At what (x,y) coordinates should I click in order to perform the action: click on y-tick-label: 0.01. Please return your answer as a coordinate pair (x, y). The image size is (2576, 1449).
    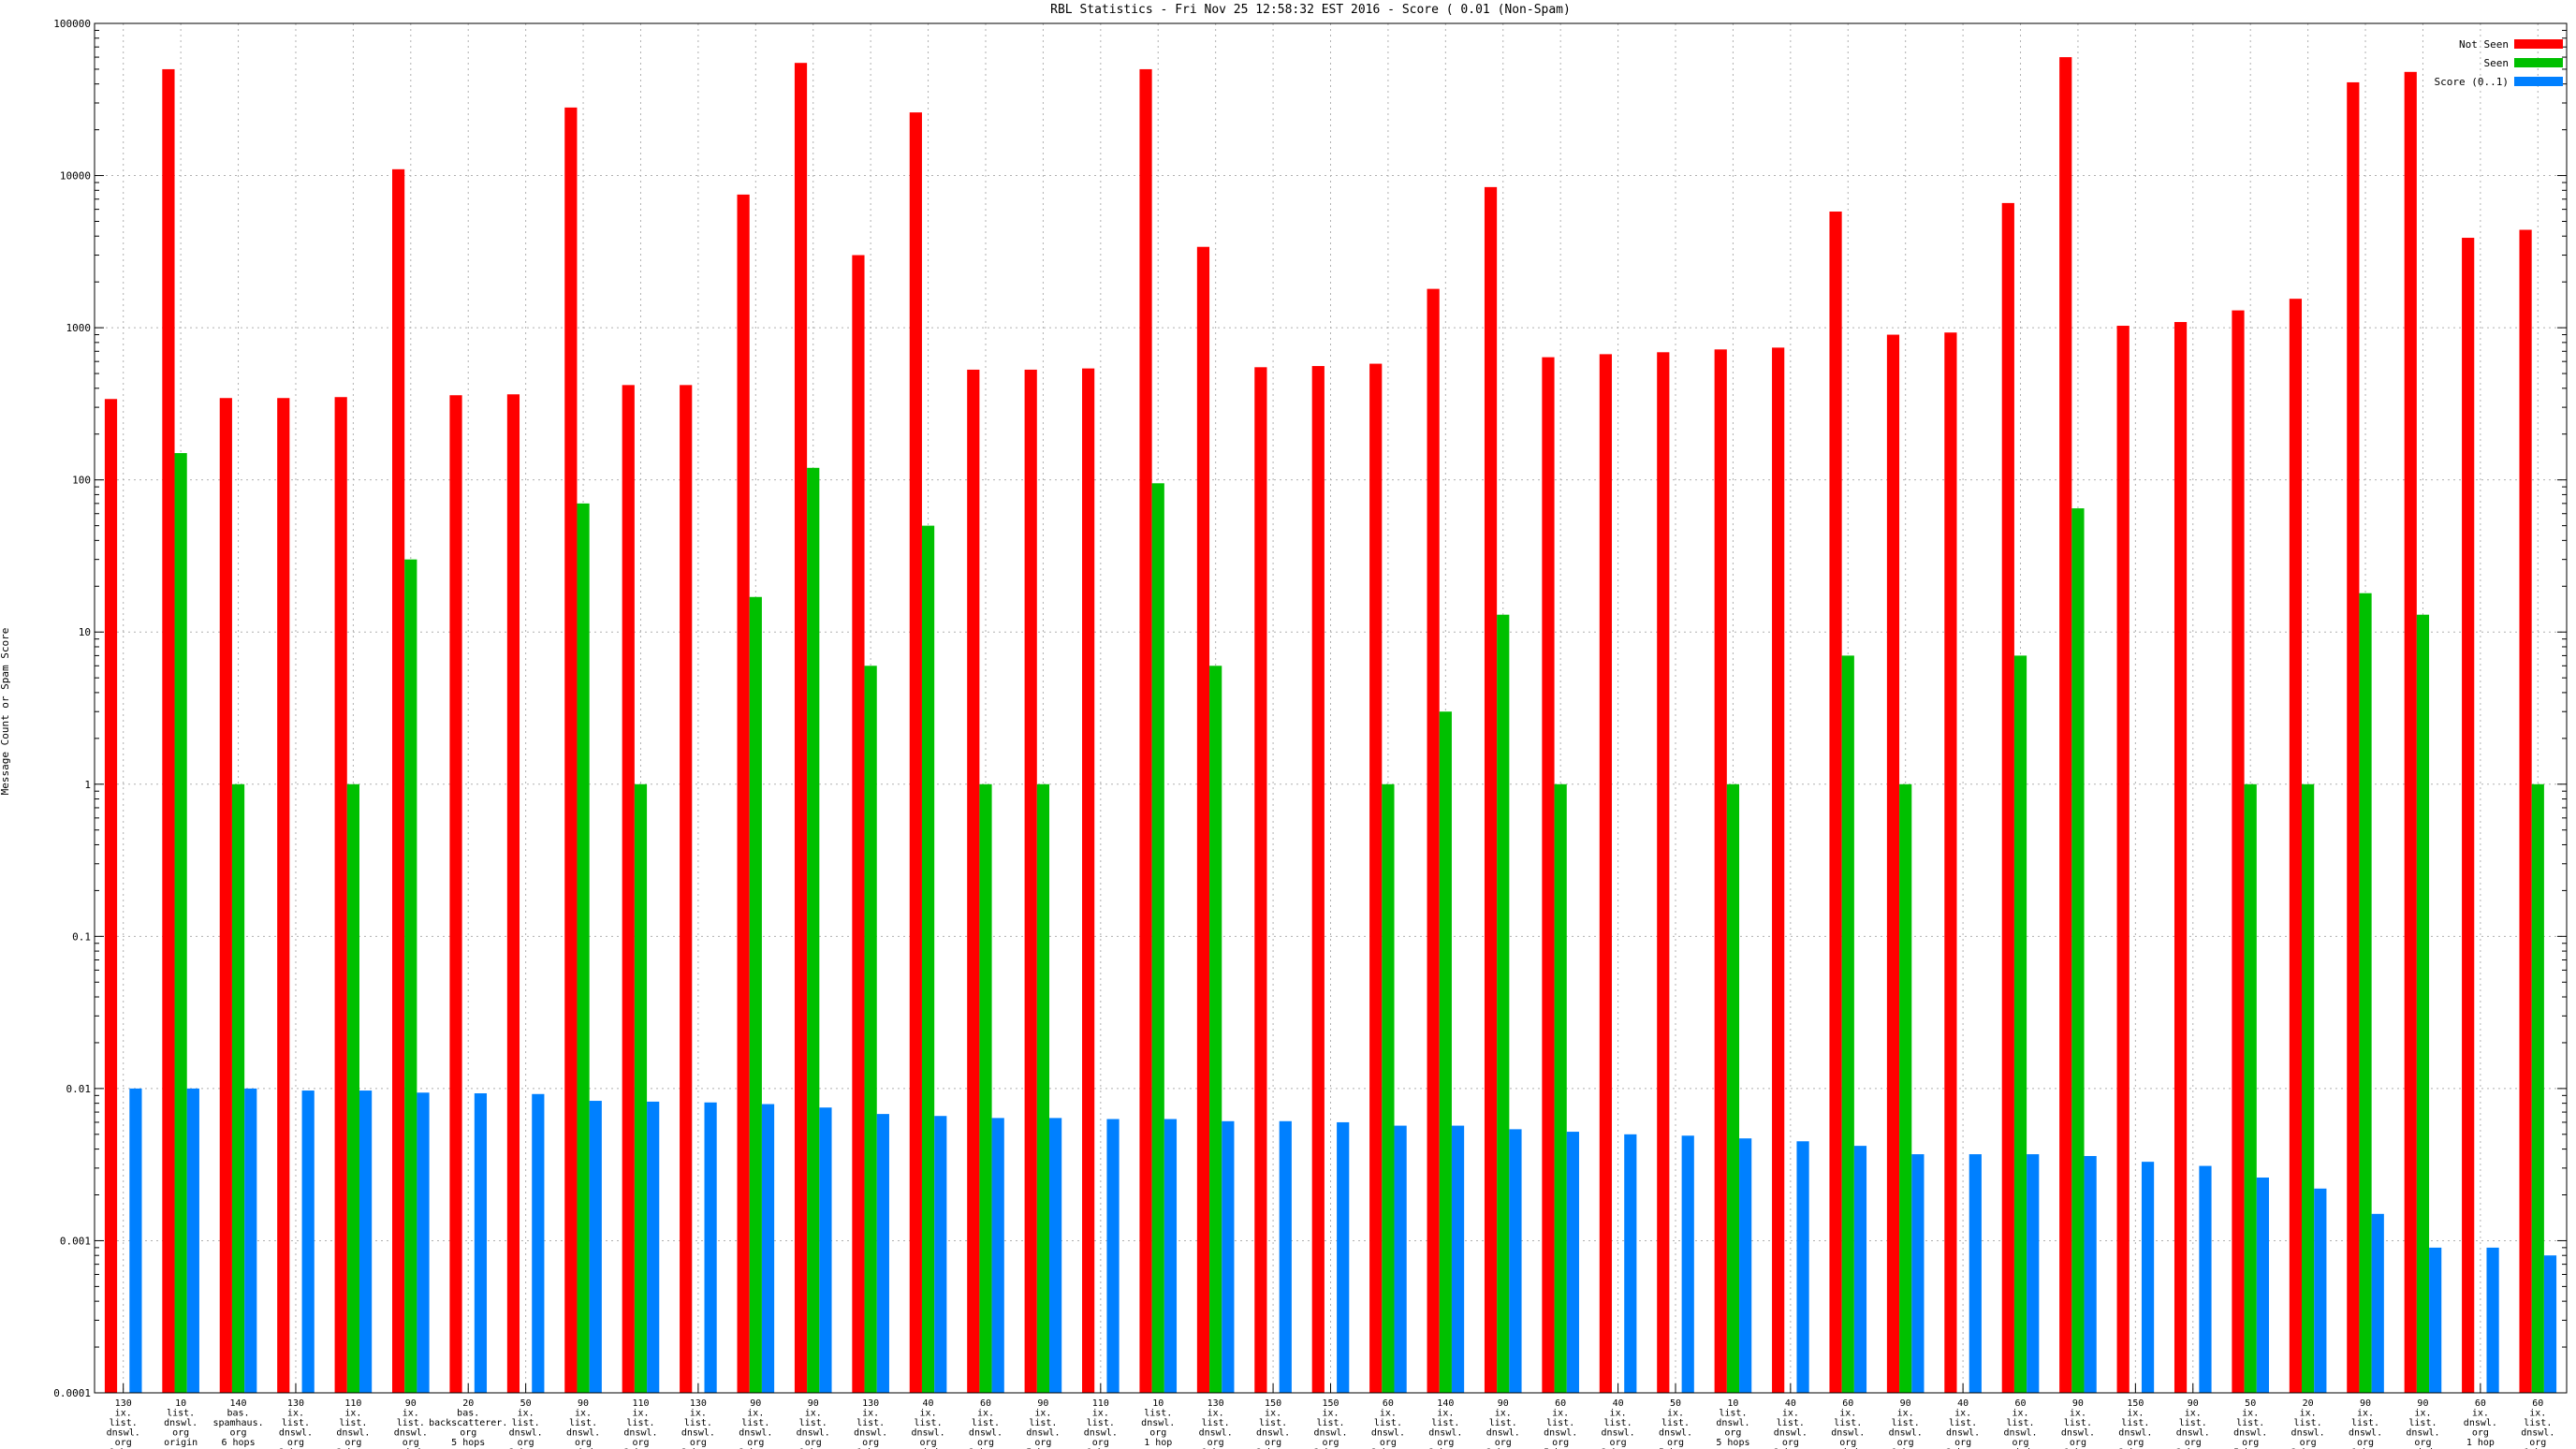
    Looking at the image, I should click on (79, 1089).